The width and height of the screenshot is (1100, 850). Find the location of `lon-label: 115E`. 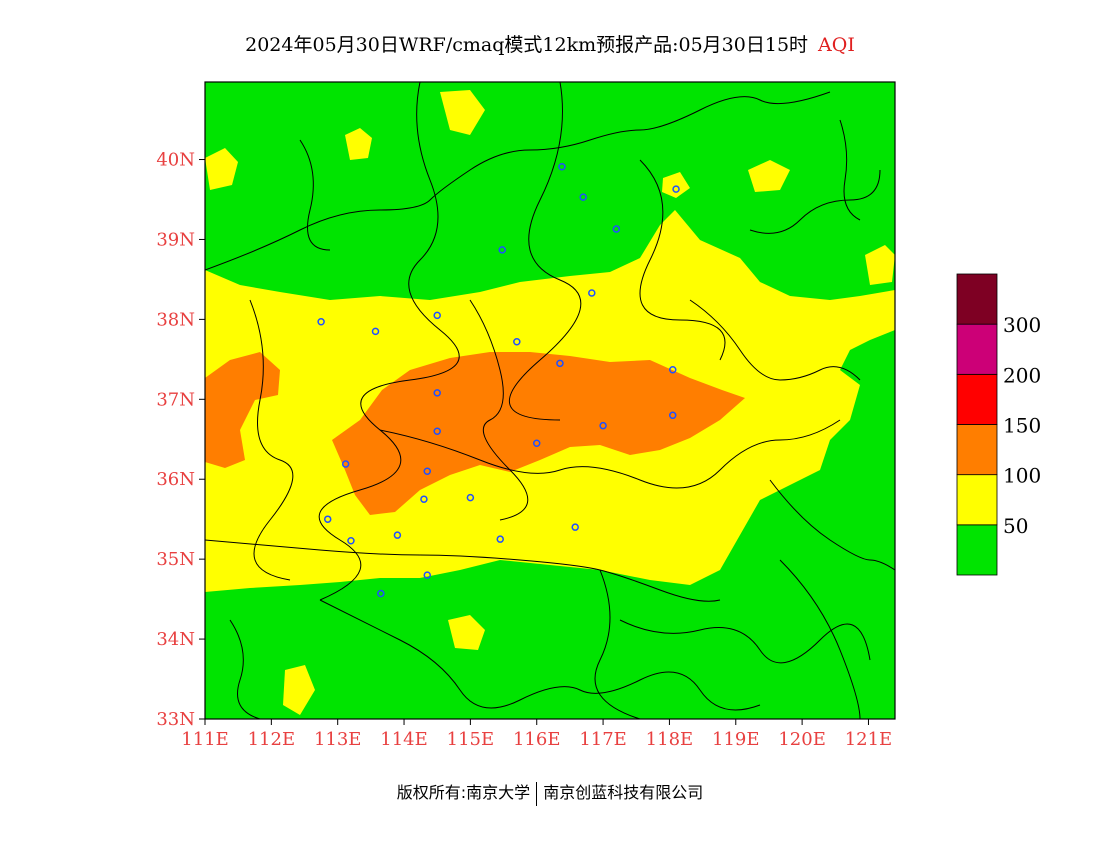

lon-label: 115E is located at coordinates (471, 739).